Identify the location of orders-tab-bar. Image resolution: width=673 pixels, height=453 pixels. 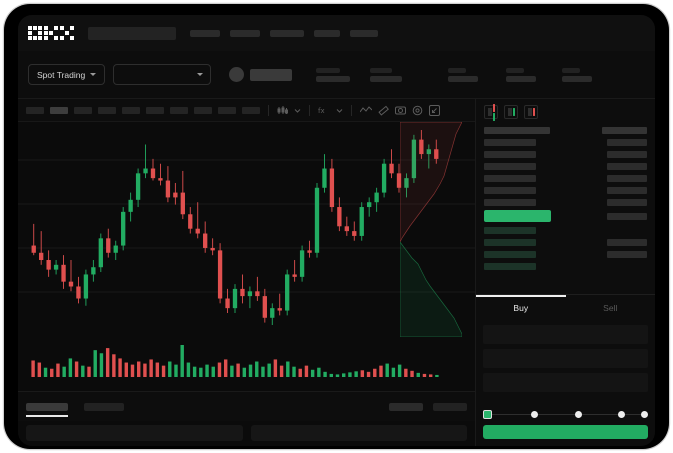
(246, 406).